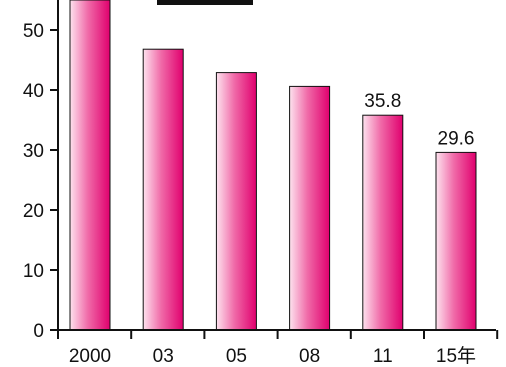  Describe the element at coordinates (456, 356) in the screenshot. I see `x-tick-label: 15年` at that location.